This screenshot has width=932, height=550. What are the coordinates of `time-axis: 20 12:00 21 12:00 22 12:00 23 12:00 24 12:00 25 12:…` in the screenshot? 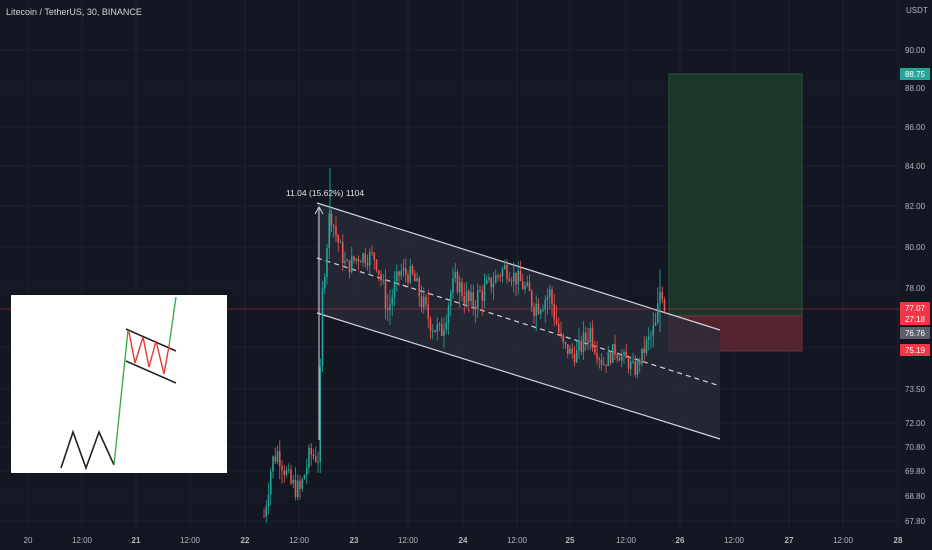 It's located at (463, 540).